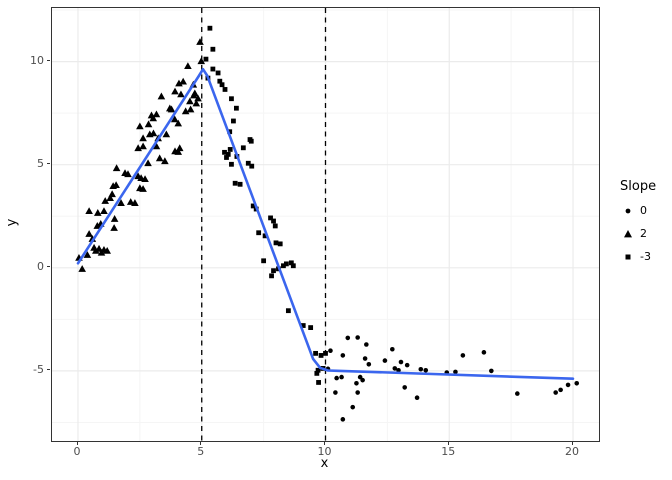  What do you see at coordinates (638, 223) in the screenshot?
I see `legend: Slope 0 2 -3` at bounding box center [638, 223].